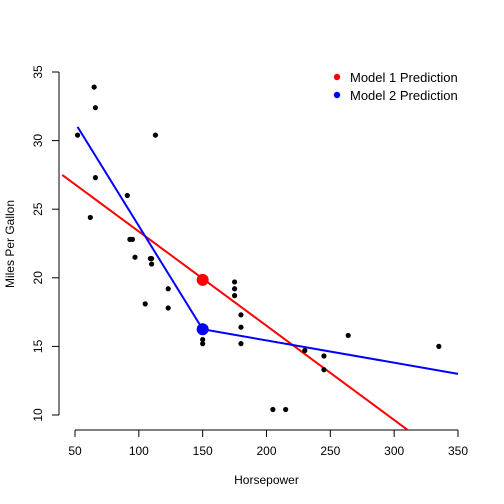  What do you see at coordinates (139, 451) in the screenshot?
I see `x-tick-label: 100` at bounding box center [139, 451].